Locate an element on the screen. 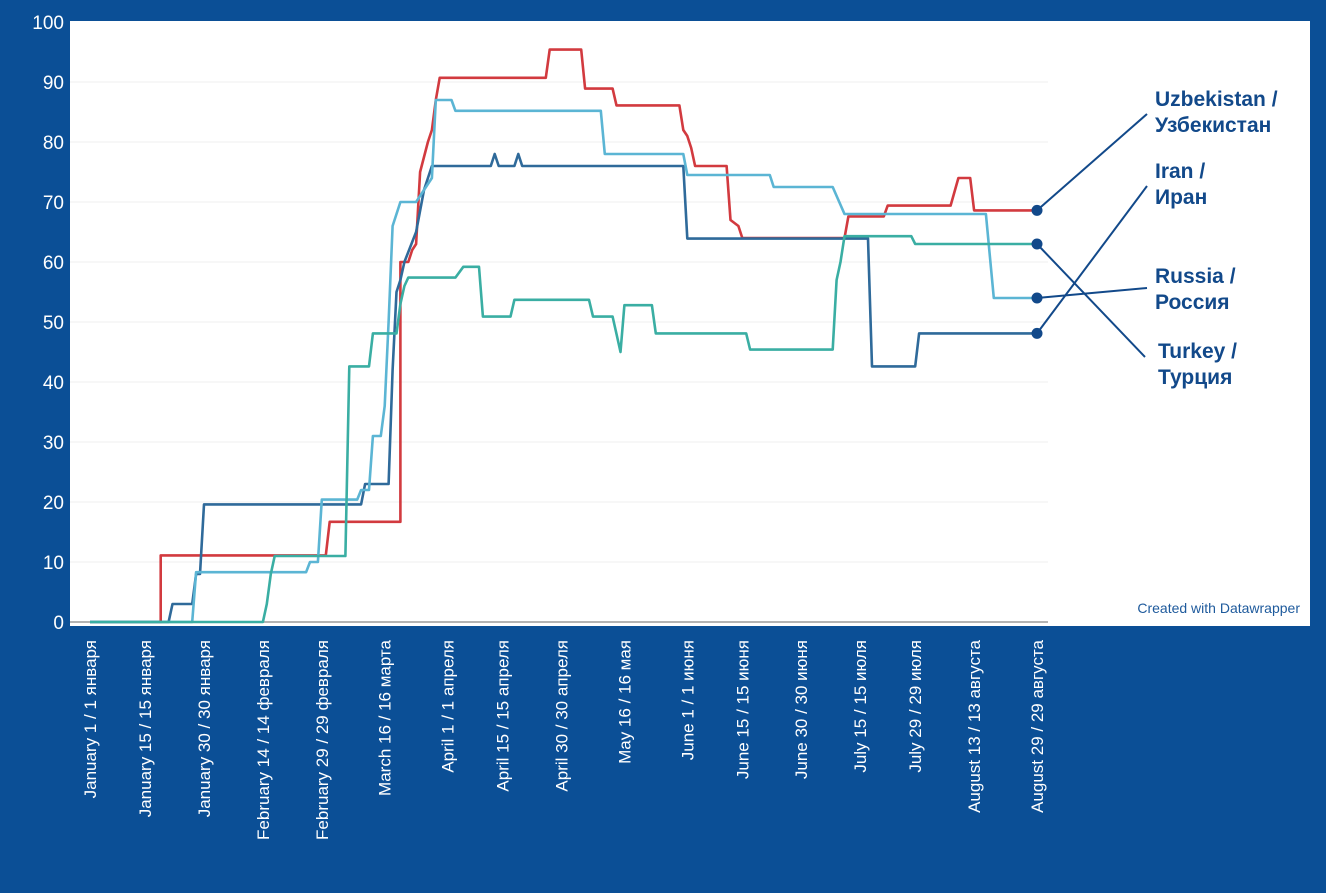  series-endpoints is located at coordinates (1037, 271).